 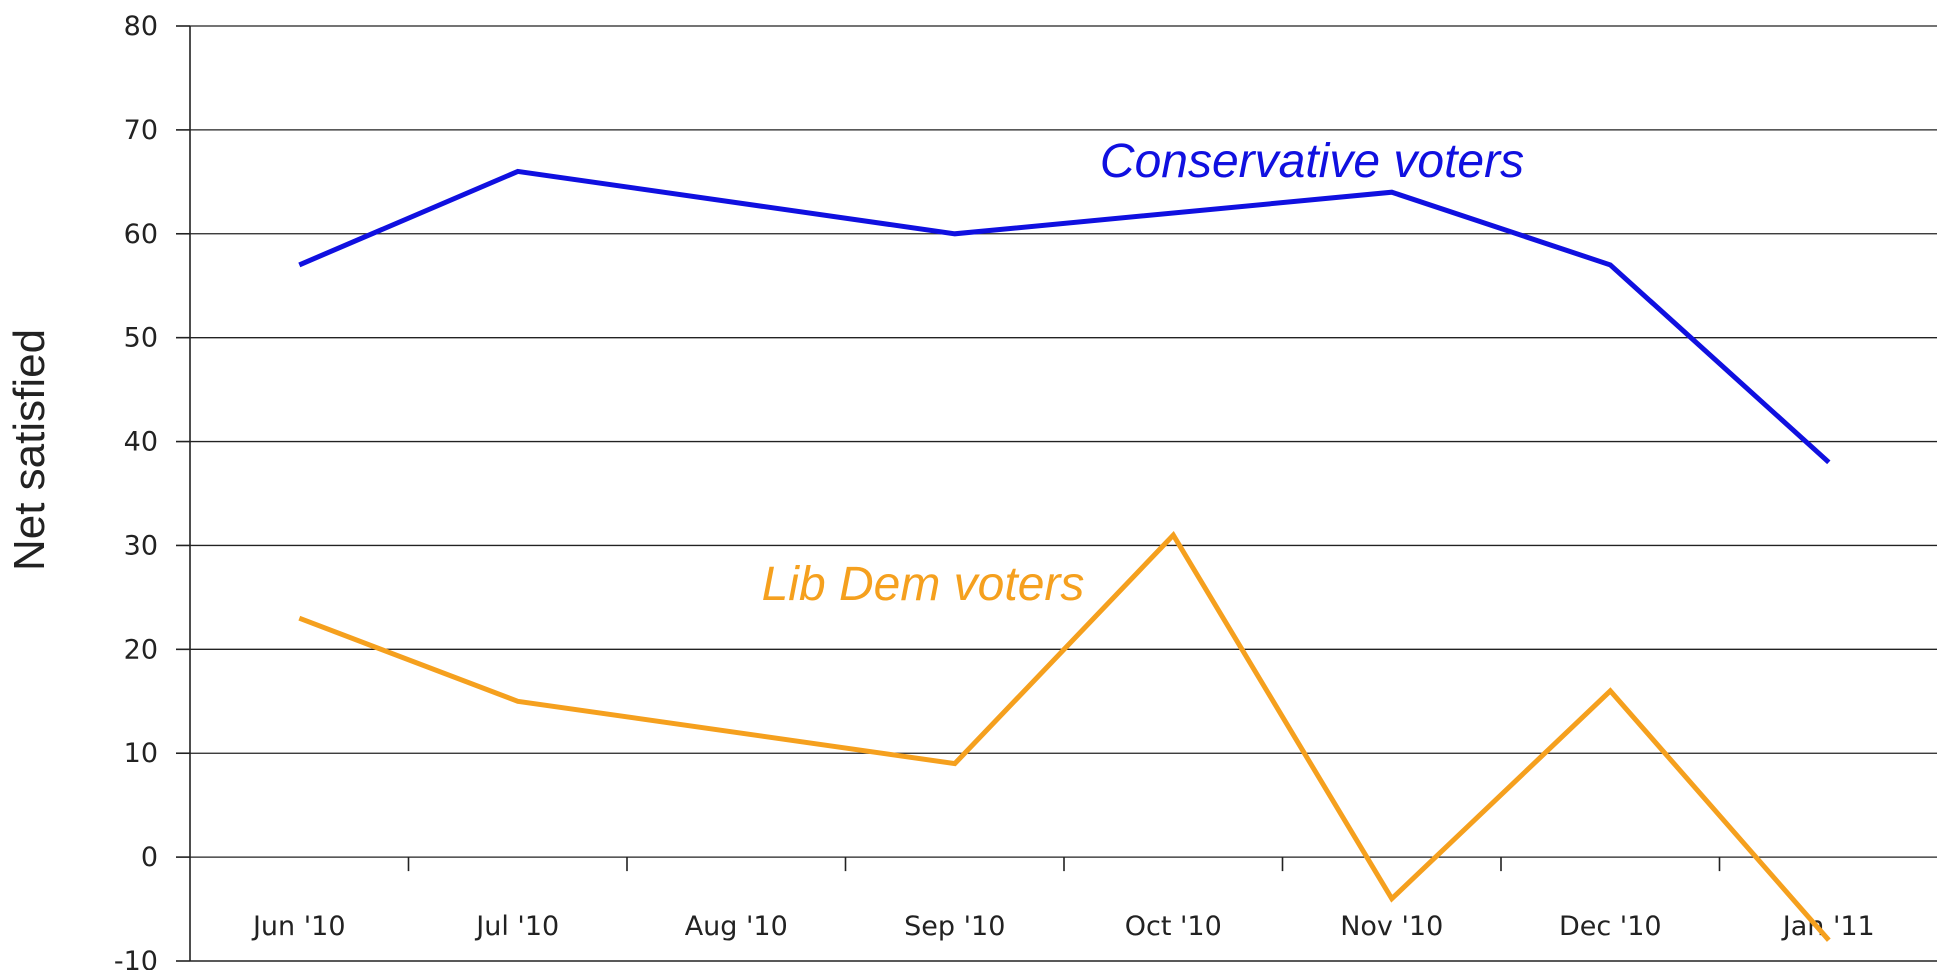 I want to click on y-tick-label-20: 20, so click(x=141, y=649).